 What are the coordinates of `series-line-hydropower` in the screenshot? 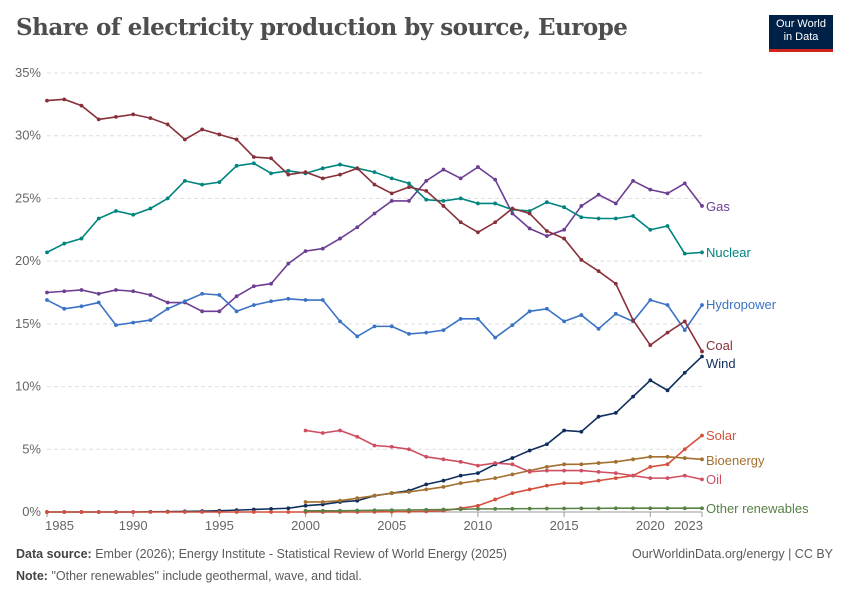 It's located at (374, 315).